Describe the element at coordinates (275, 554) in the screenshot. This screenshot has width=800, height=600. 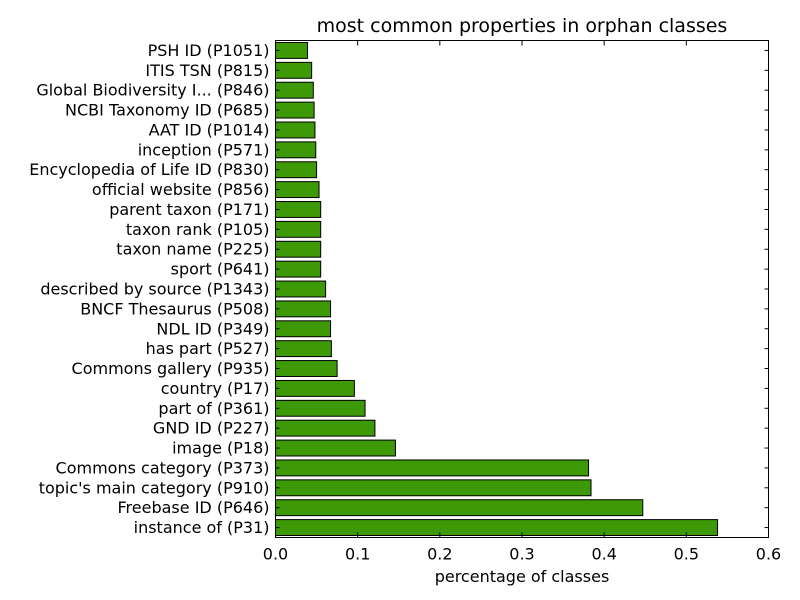
I see `x-tick-label: 0.0` at that location.